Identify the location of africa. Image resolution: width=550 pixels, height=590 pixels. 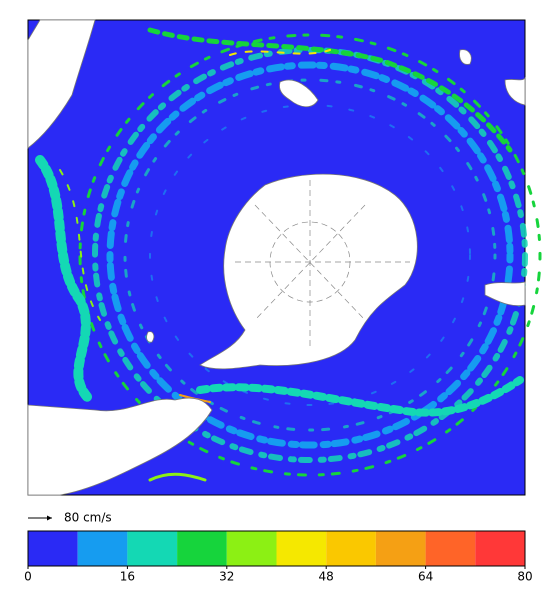
(61, 84).